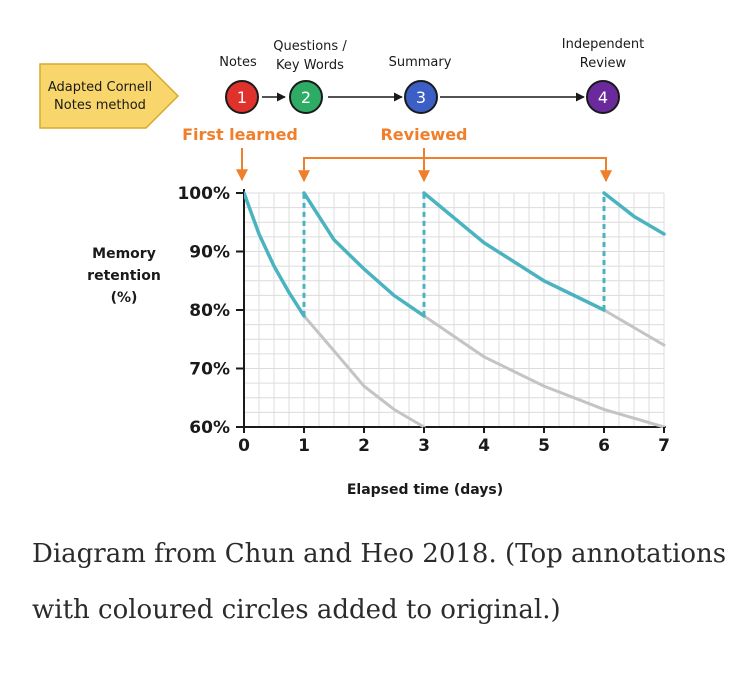 This screenshot has width=750, height=690. I want to click on method-label-line1: Adapted Cornell, so click(100, 87).